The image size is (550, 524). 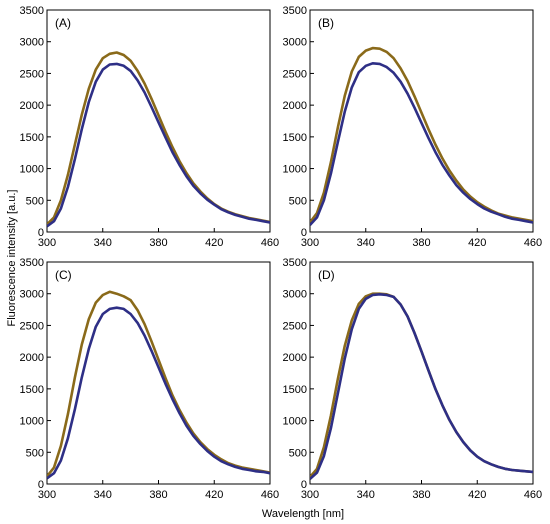 What do you see at coordinates (63, 23) in the screenshot?
I see `panel-label: (A)` at bounding box center [63, 23].